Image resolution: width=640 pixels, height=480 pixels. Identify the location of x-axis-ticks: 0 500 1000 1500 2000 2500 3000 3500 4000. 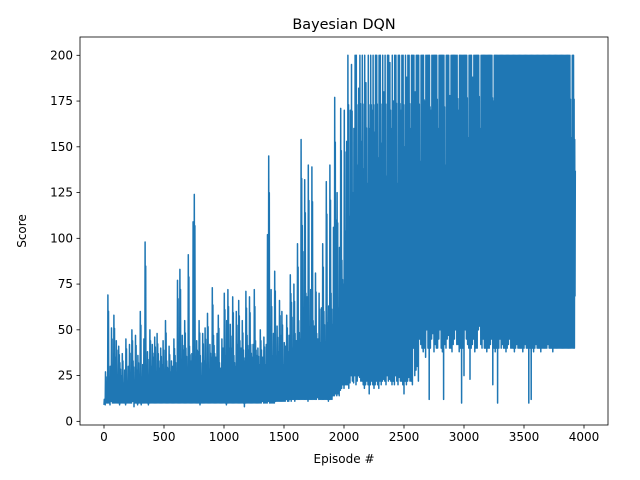
(349, 434).